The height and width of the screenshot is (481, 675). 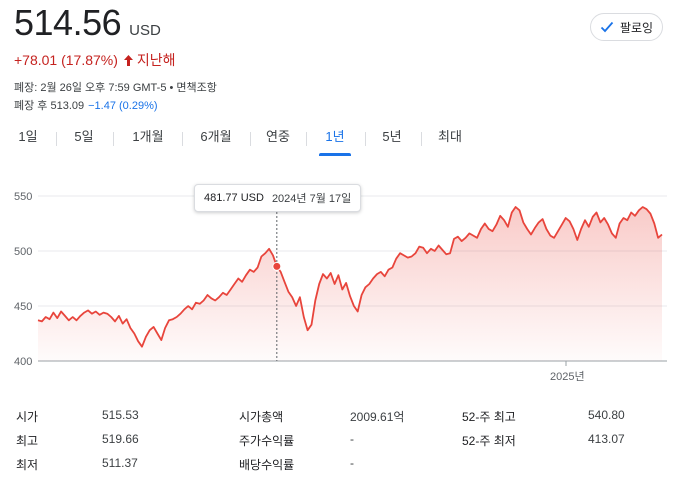 I want to click on current-price: 514.56, so click(x=68, y=22).